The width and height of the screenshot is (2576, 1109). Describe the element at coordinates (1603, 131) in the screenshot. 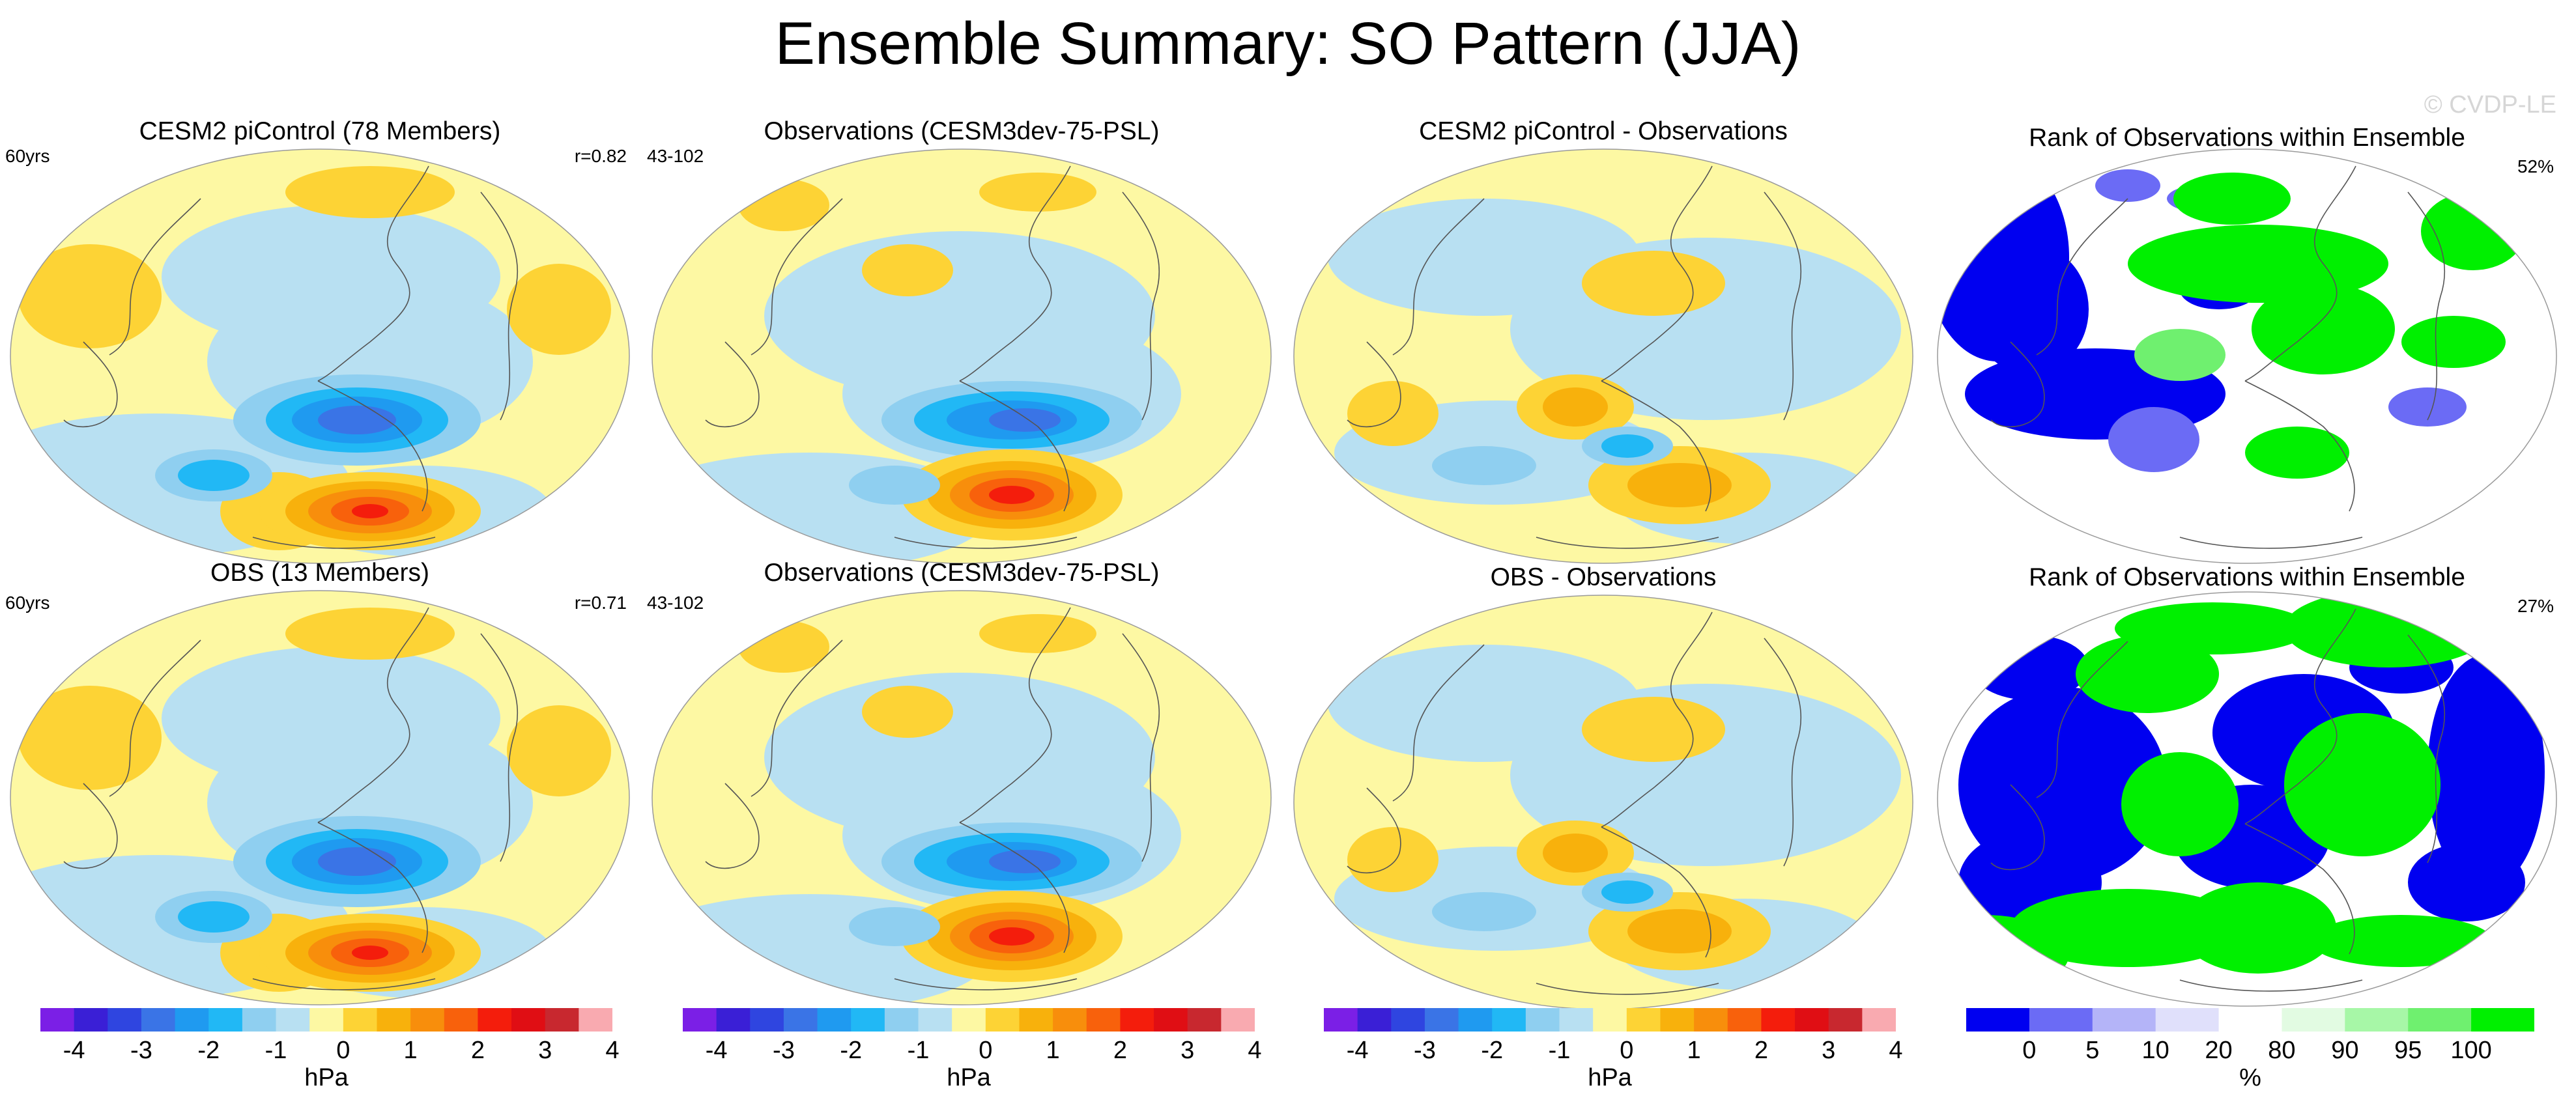

I see `panel-title: CESM2 piControl - Observations` at that location.